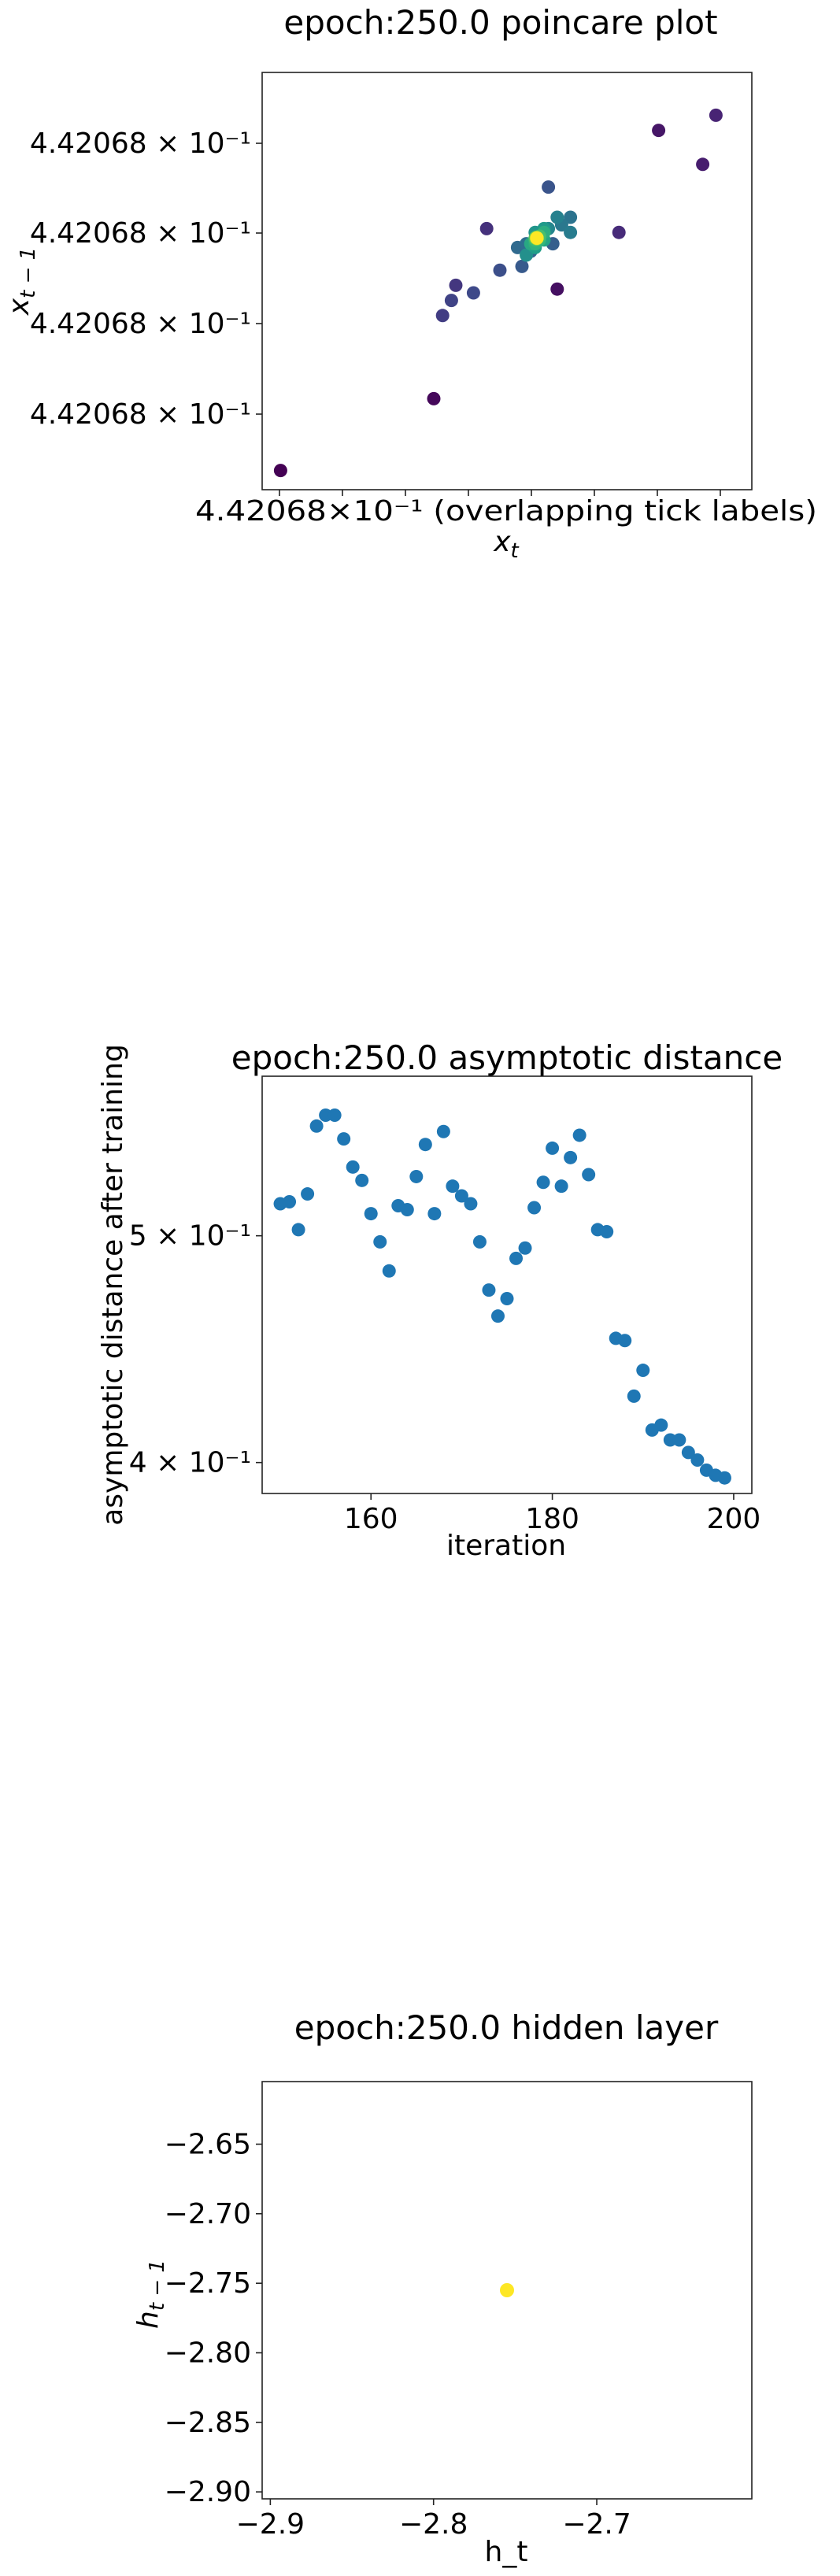 This screenshot has height=2576, width=840. I want to click on asymptotic-distance-title: epoch:250.0 asymptotic distance, so click(507, 1057).